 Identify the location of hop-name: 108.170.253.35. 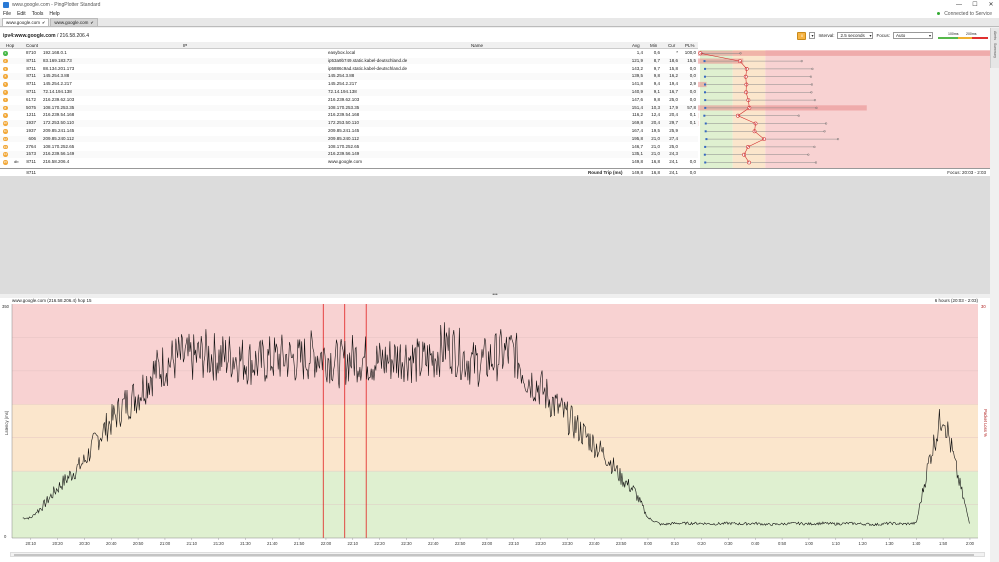
(344, 107).